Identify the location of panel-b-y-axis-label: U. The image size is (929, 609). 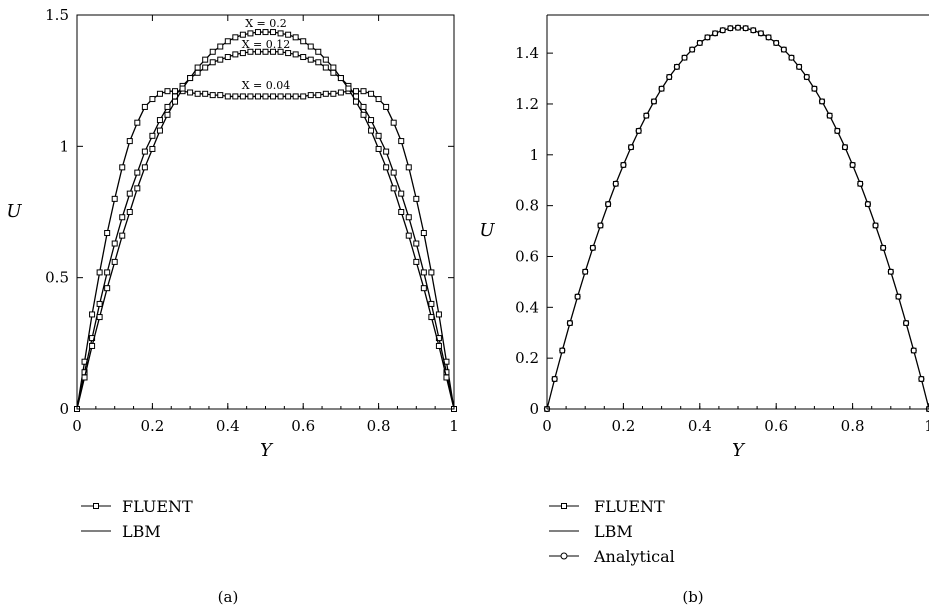
(487, 230).